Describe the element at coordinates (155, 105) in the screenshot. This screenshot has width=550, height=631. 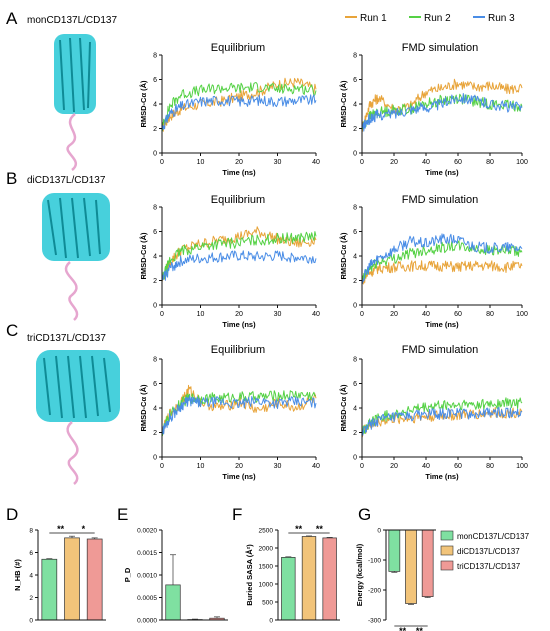
I see `y-tick-label-a-eq: 4` at that location.